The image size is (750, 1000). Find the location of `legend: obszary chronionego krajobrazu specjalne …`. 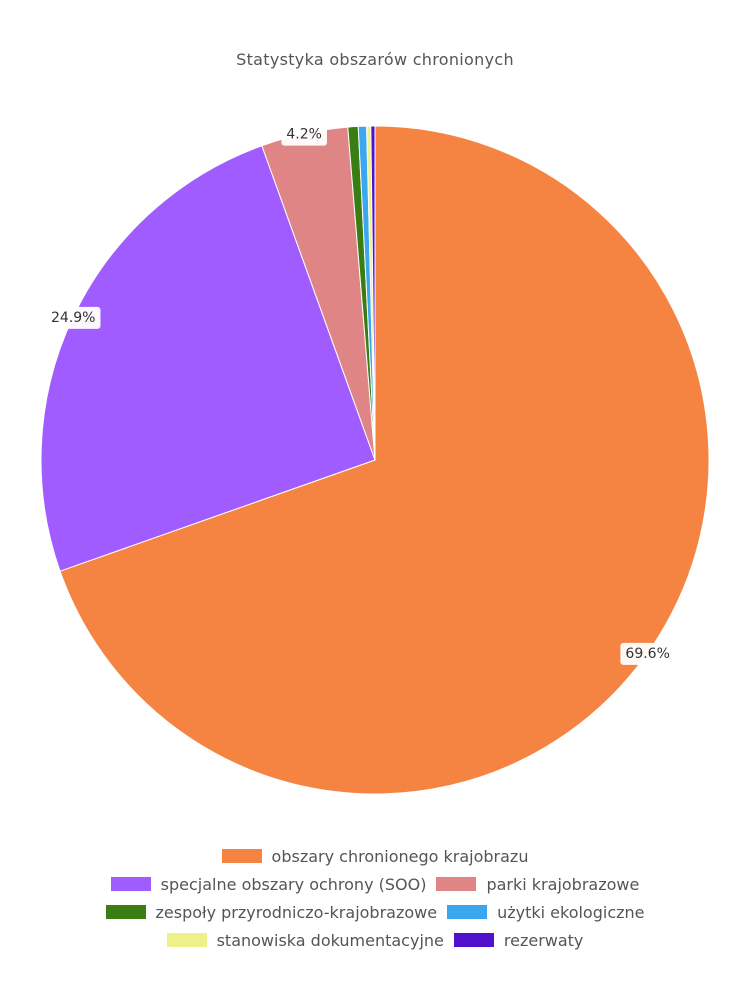

legend: obszary chronionego krajobrazu specjalne … is located at coordinates (375, 898).